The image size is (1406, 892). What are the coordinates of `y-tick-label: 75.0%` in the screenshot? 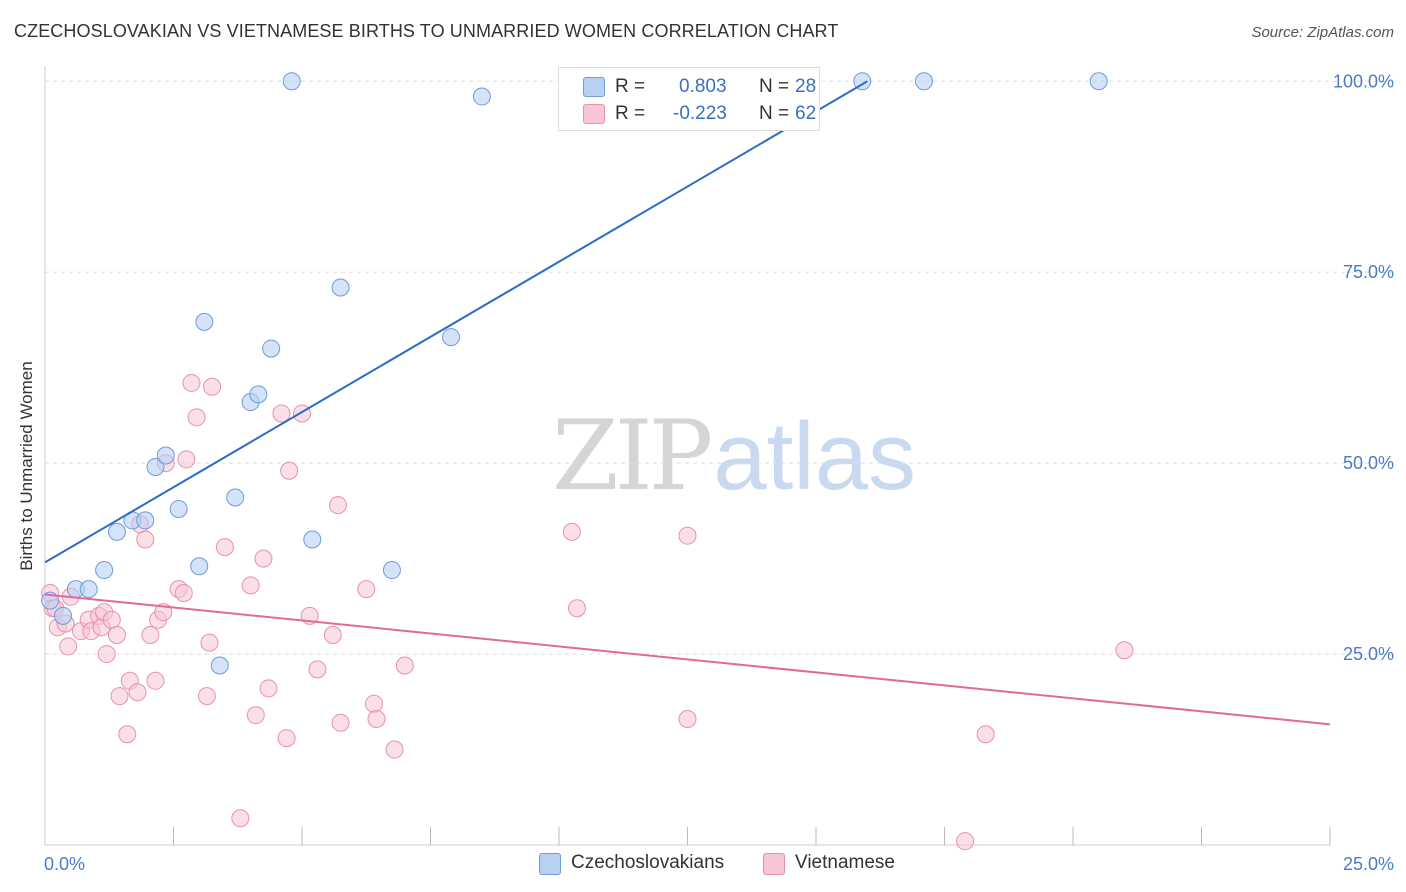 It's located at (1368, 272).